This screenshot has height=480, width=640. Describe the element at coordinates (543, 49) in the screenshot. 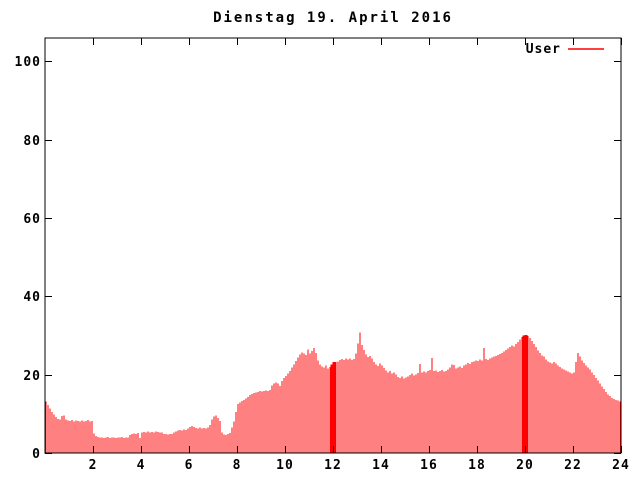

I see `legend-label: User` at that location.